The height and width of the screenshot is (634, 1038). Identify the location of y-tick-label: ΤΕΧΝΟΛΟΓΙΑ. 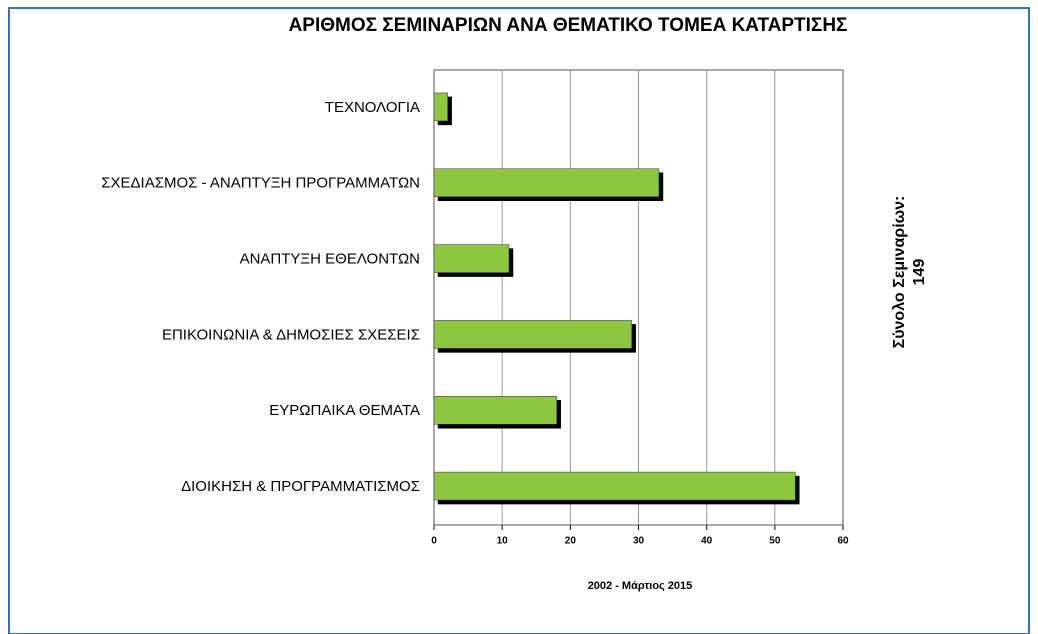
(372, 107).